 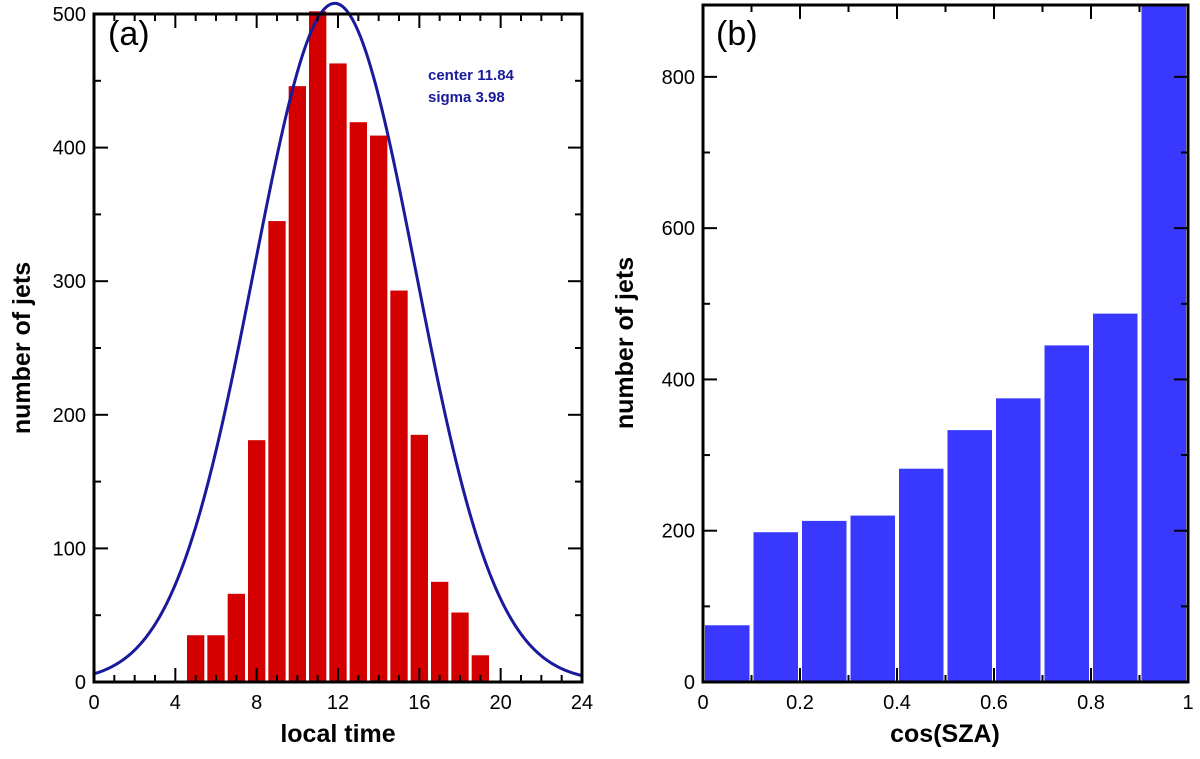 What do you see at coordinates (22, 348) in the screenshot?
I see `panel-a-y-axis-title: number of jets` at bounding box center [22, 348].